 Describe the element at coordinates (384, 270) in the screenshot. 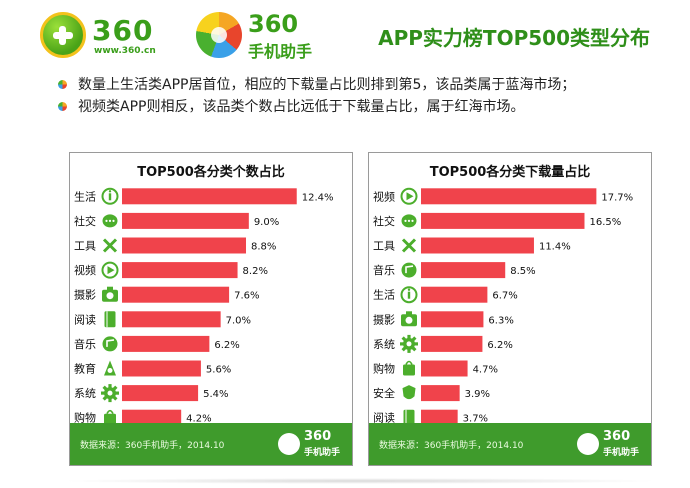

I see `category-label: 音乐` at that location.